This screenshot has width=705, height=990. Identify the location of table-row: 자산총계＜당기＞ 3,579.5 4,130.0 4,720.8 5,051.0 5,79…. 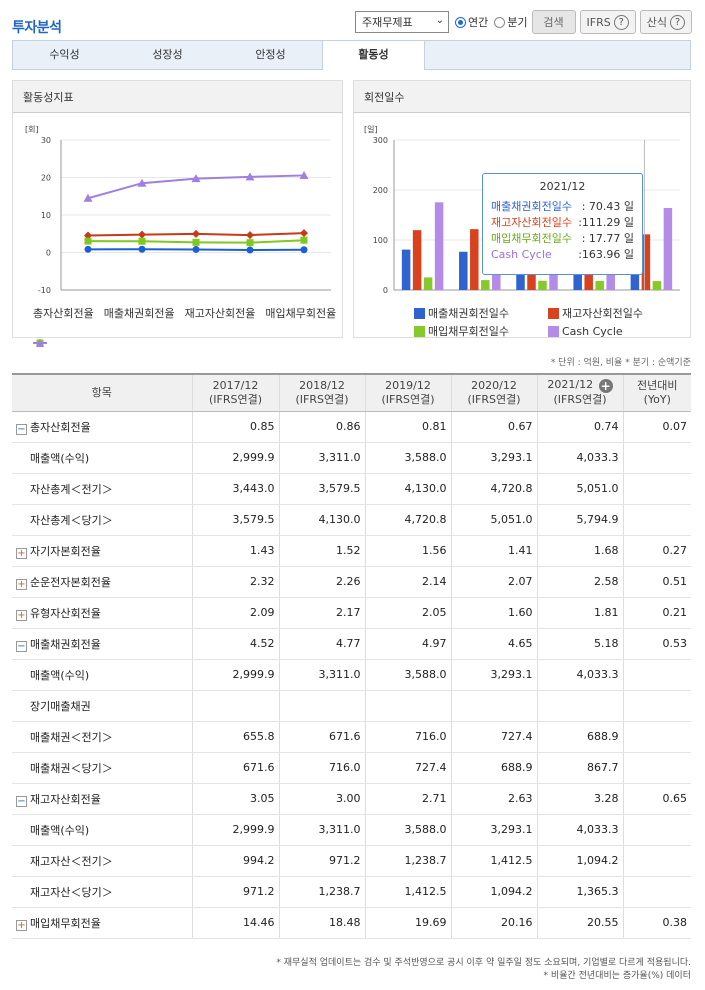
(351, 520).